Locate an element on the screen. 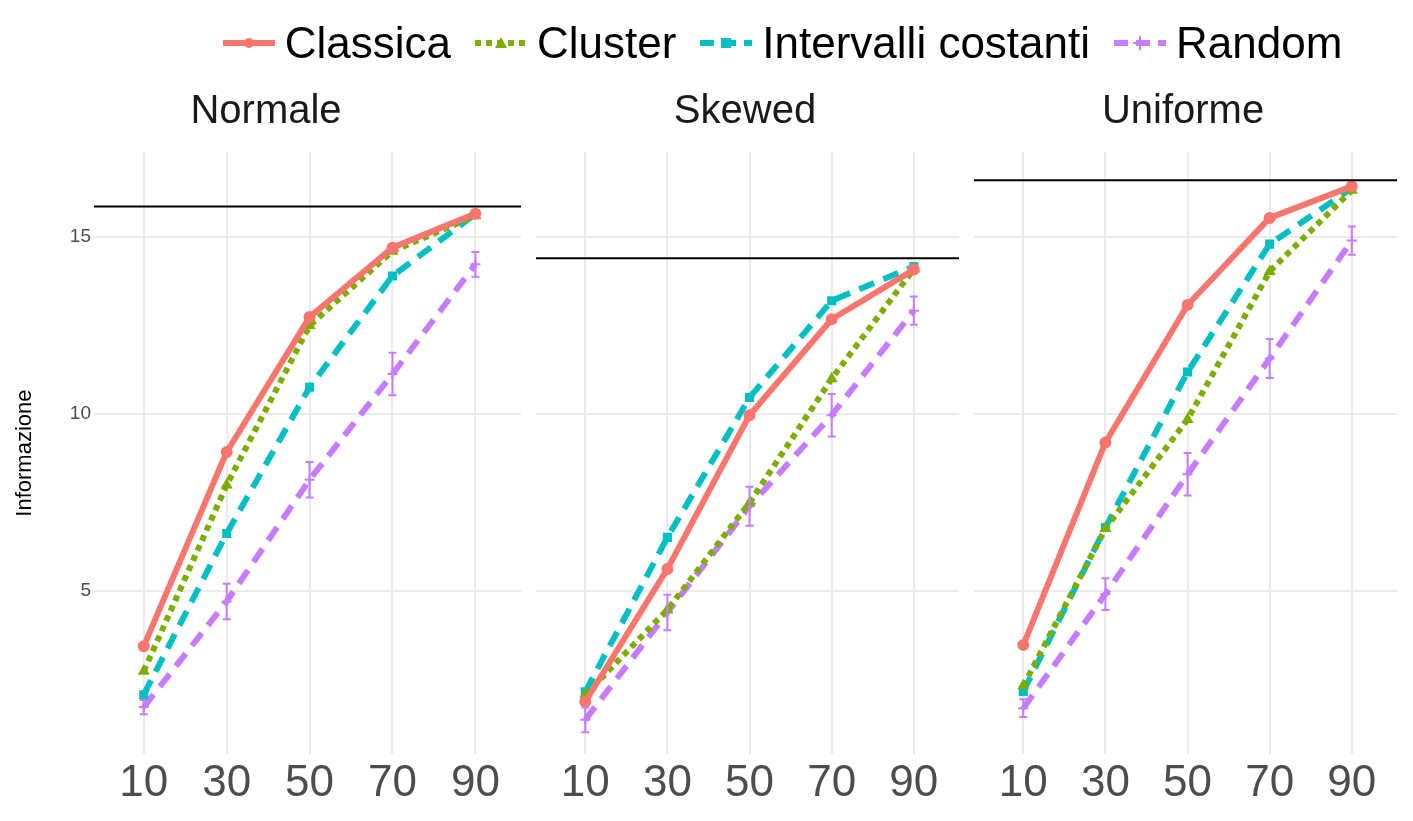  chart-title: Uniforme is located at coordinates (1183, 109).